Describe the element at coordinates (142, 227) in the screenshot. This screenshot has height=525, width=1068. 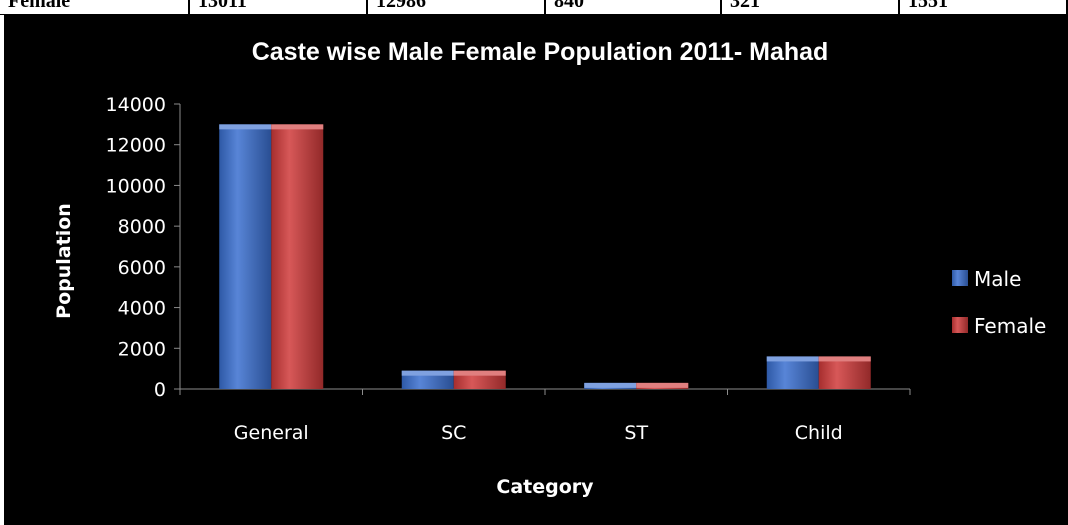
I see `y-tick-label: 8000` at that location.